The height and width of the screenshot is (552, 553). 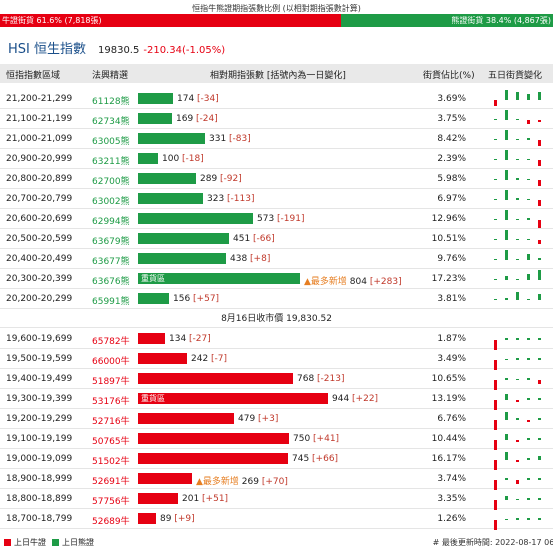 I want to click on table-row: 21,000-21,099 63005熊 331 [-83] 8.42%, so click(x=276, y=139).